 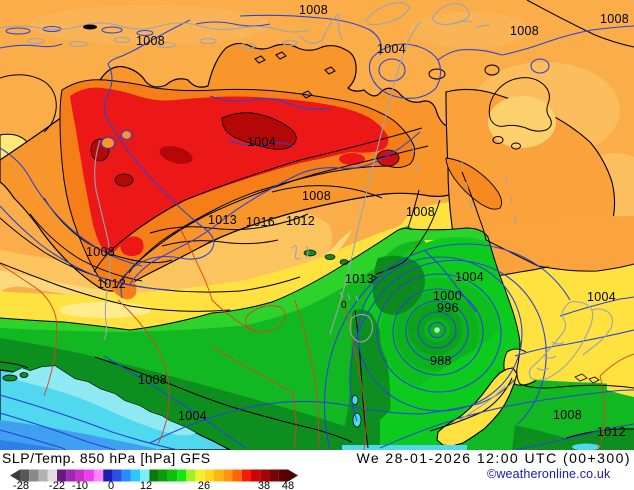 I want to click on svg-text: -10, so click(x=80, y=485).